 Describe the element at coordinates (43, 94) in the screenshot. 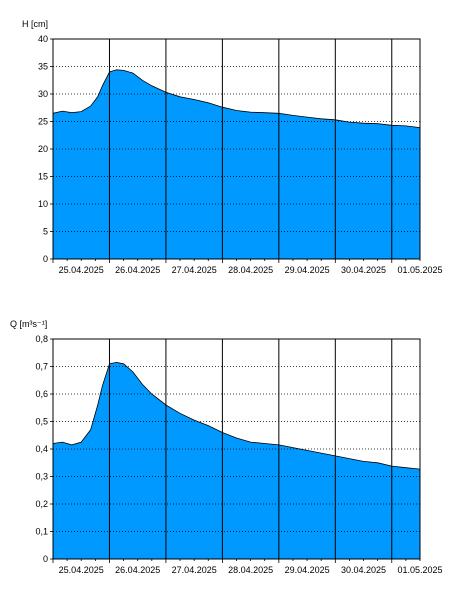

I see `y-tick-label: 30` at that location.